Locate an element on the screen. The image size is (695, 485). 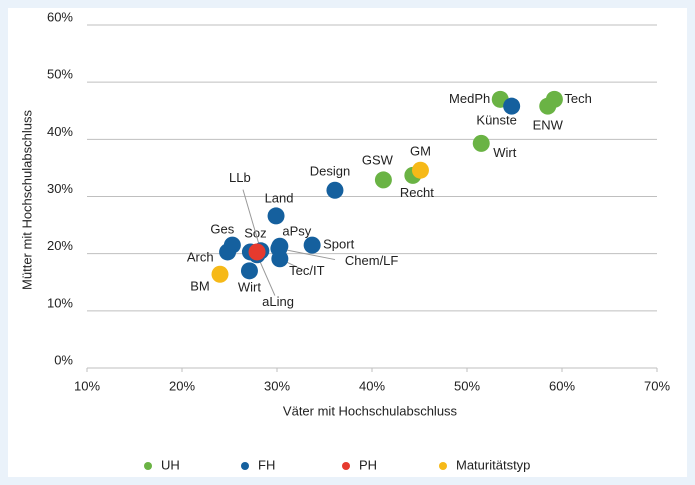
y-tick-label: 0% is located at coordinates (63, 359).